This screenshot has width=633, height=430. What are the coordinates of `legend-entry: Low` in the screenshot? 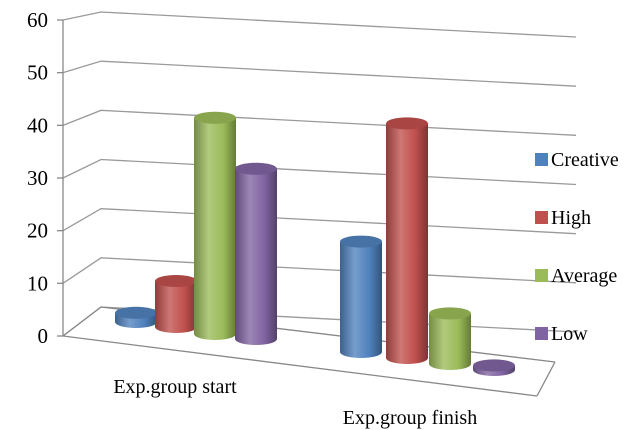 It's located at (561, 334).